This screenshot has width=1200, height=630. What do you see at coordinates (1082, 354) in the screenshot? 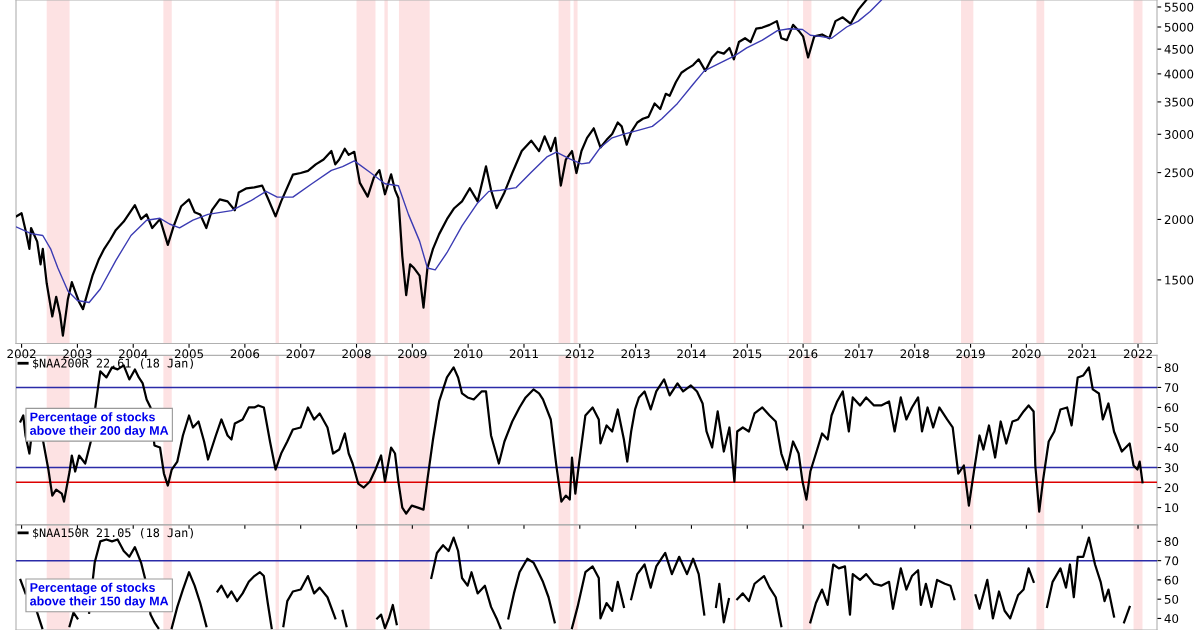
I see `x-tick-label: 2021` at bounding box center [1082, 354].